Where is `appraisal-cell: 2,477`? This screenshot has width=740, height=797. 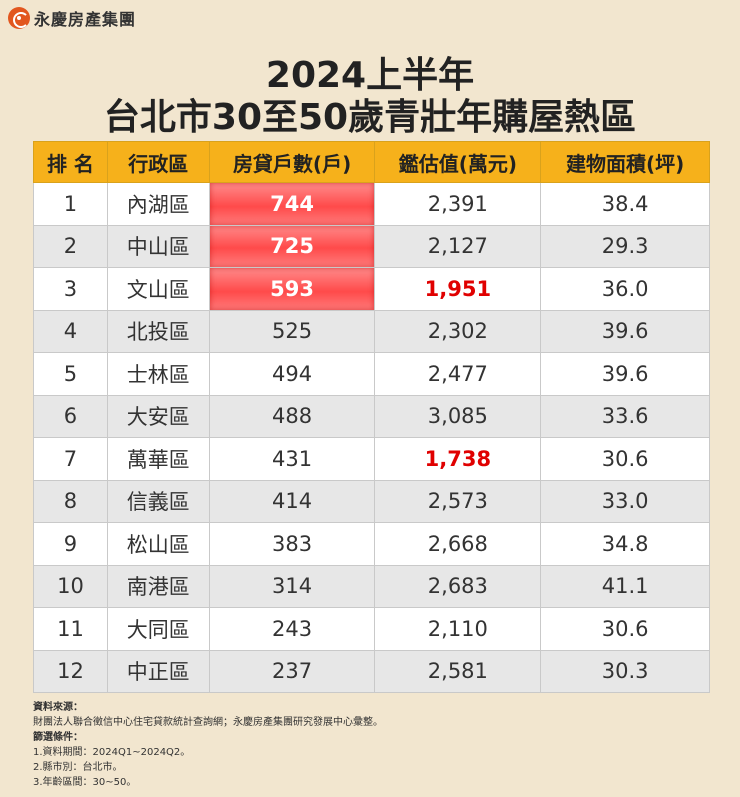 appraisal-cell: 2,477 is located at coordinates (458, 374).